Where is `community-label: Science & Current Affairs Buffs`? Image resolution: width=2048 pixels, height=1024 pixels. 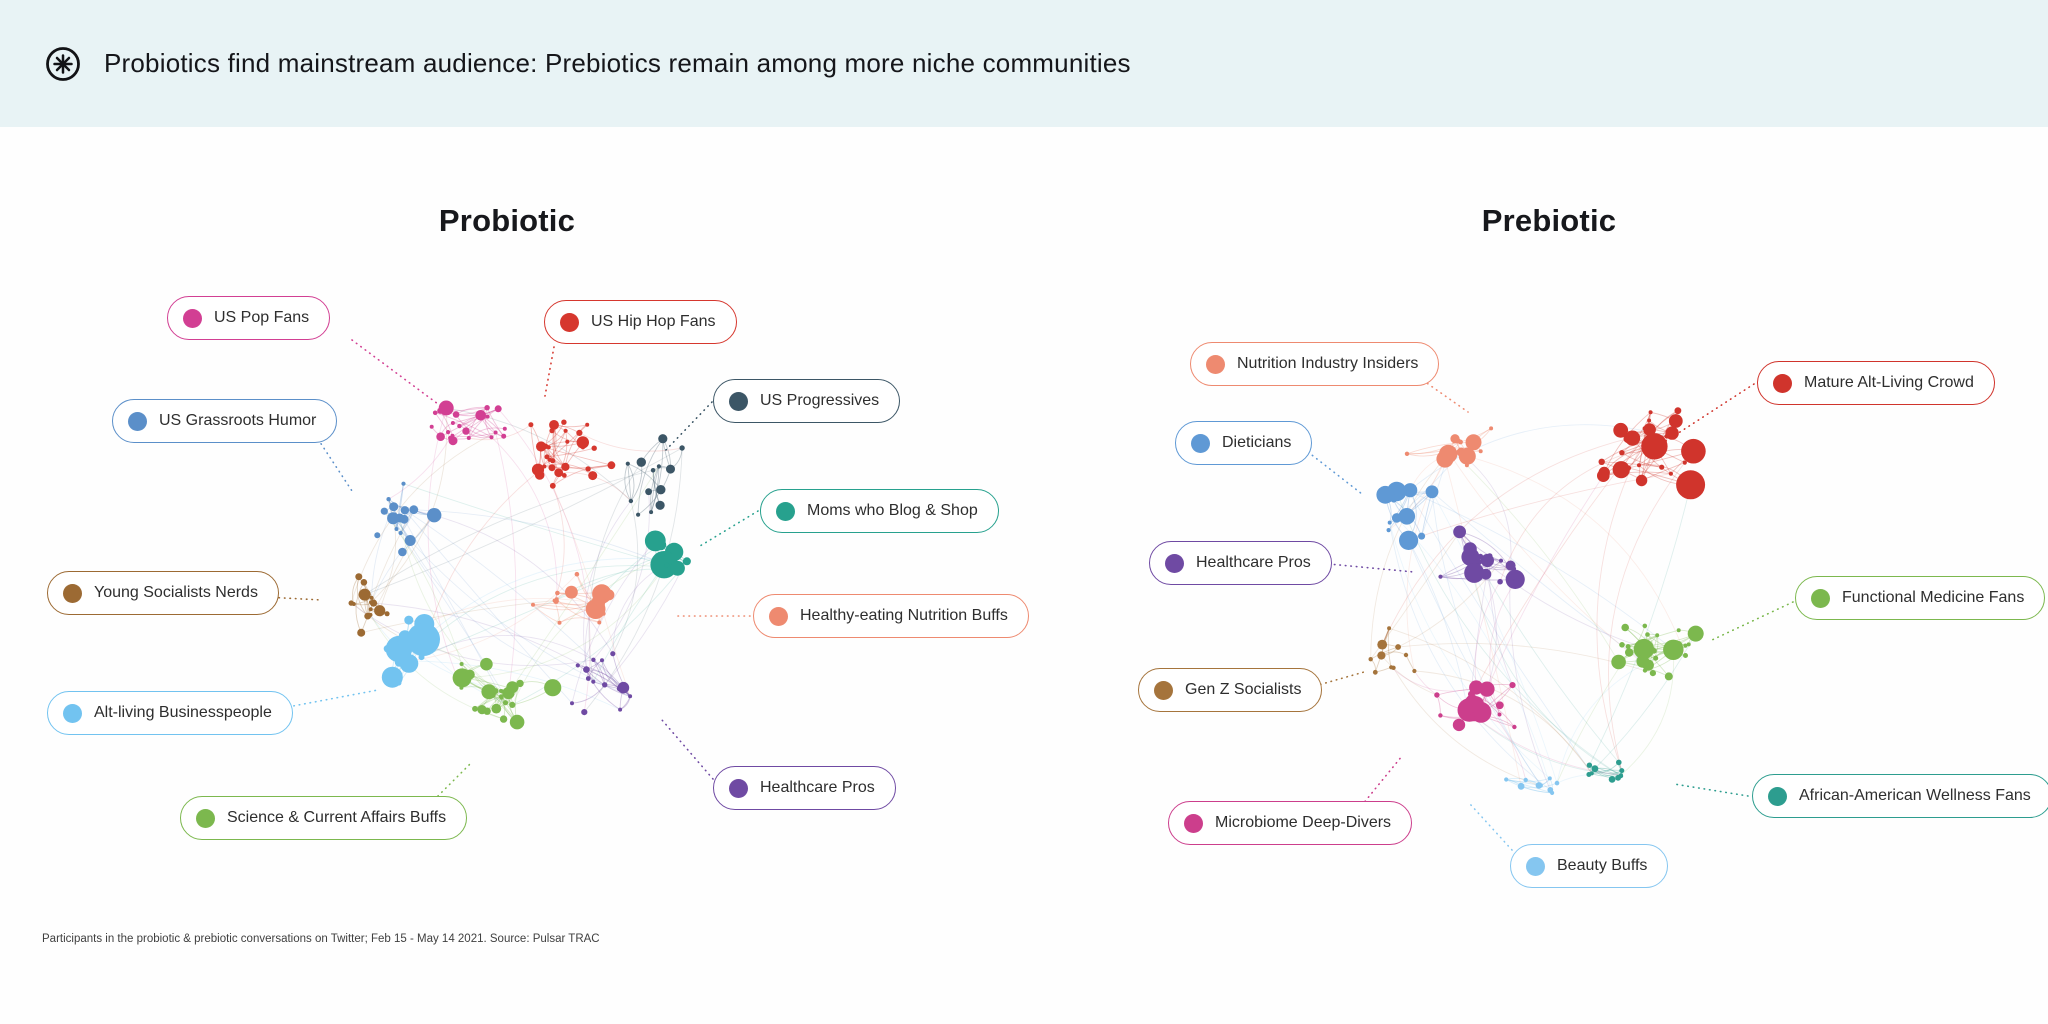 community-label: Science & Current Affairs Buffs is located at coordinates (337, 817).